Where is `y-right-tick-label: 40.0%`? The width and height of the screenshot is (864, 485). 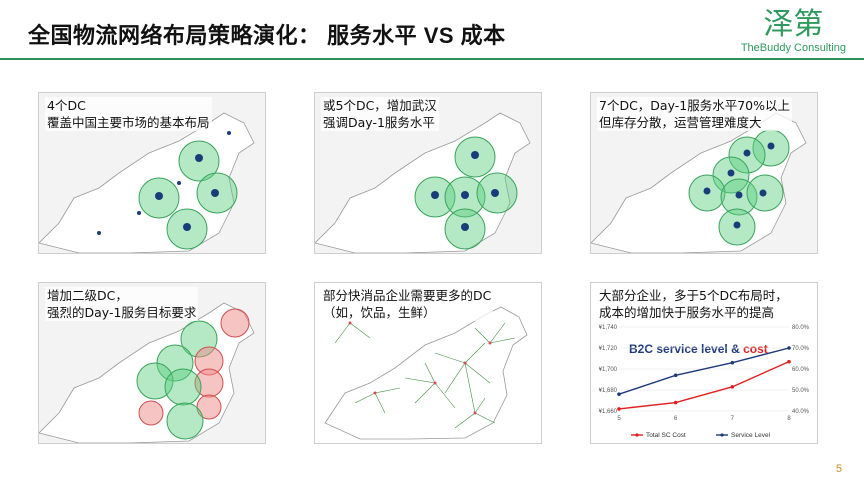 y-right-tick-label: 40.0% is located at coordinates (801, 412).